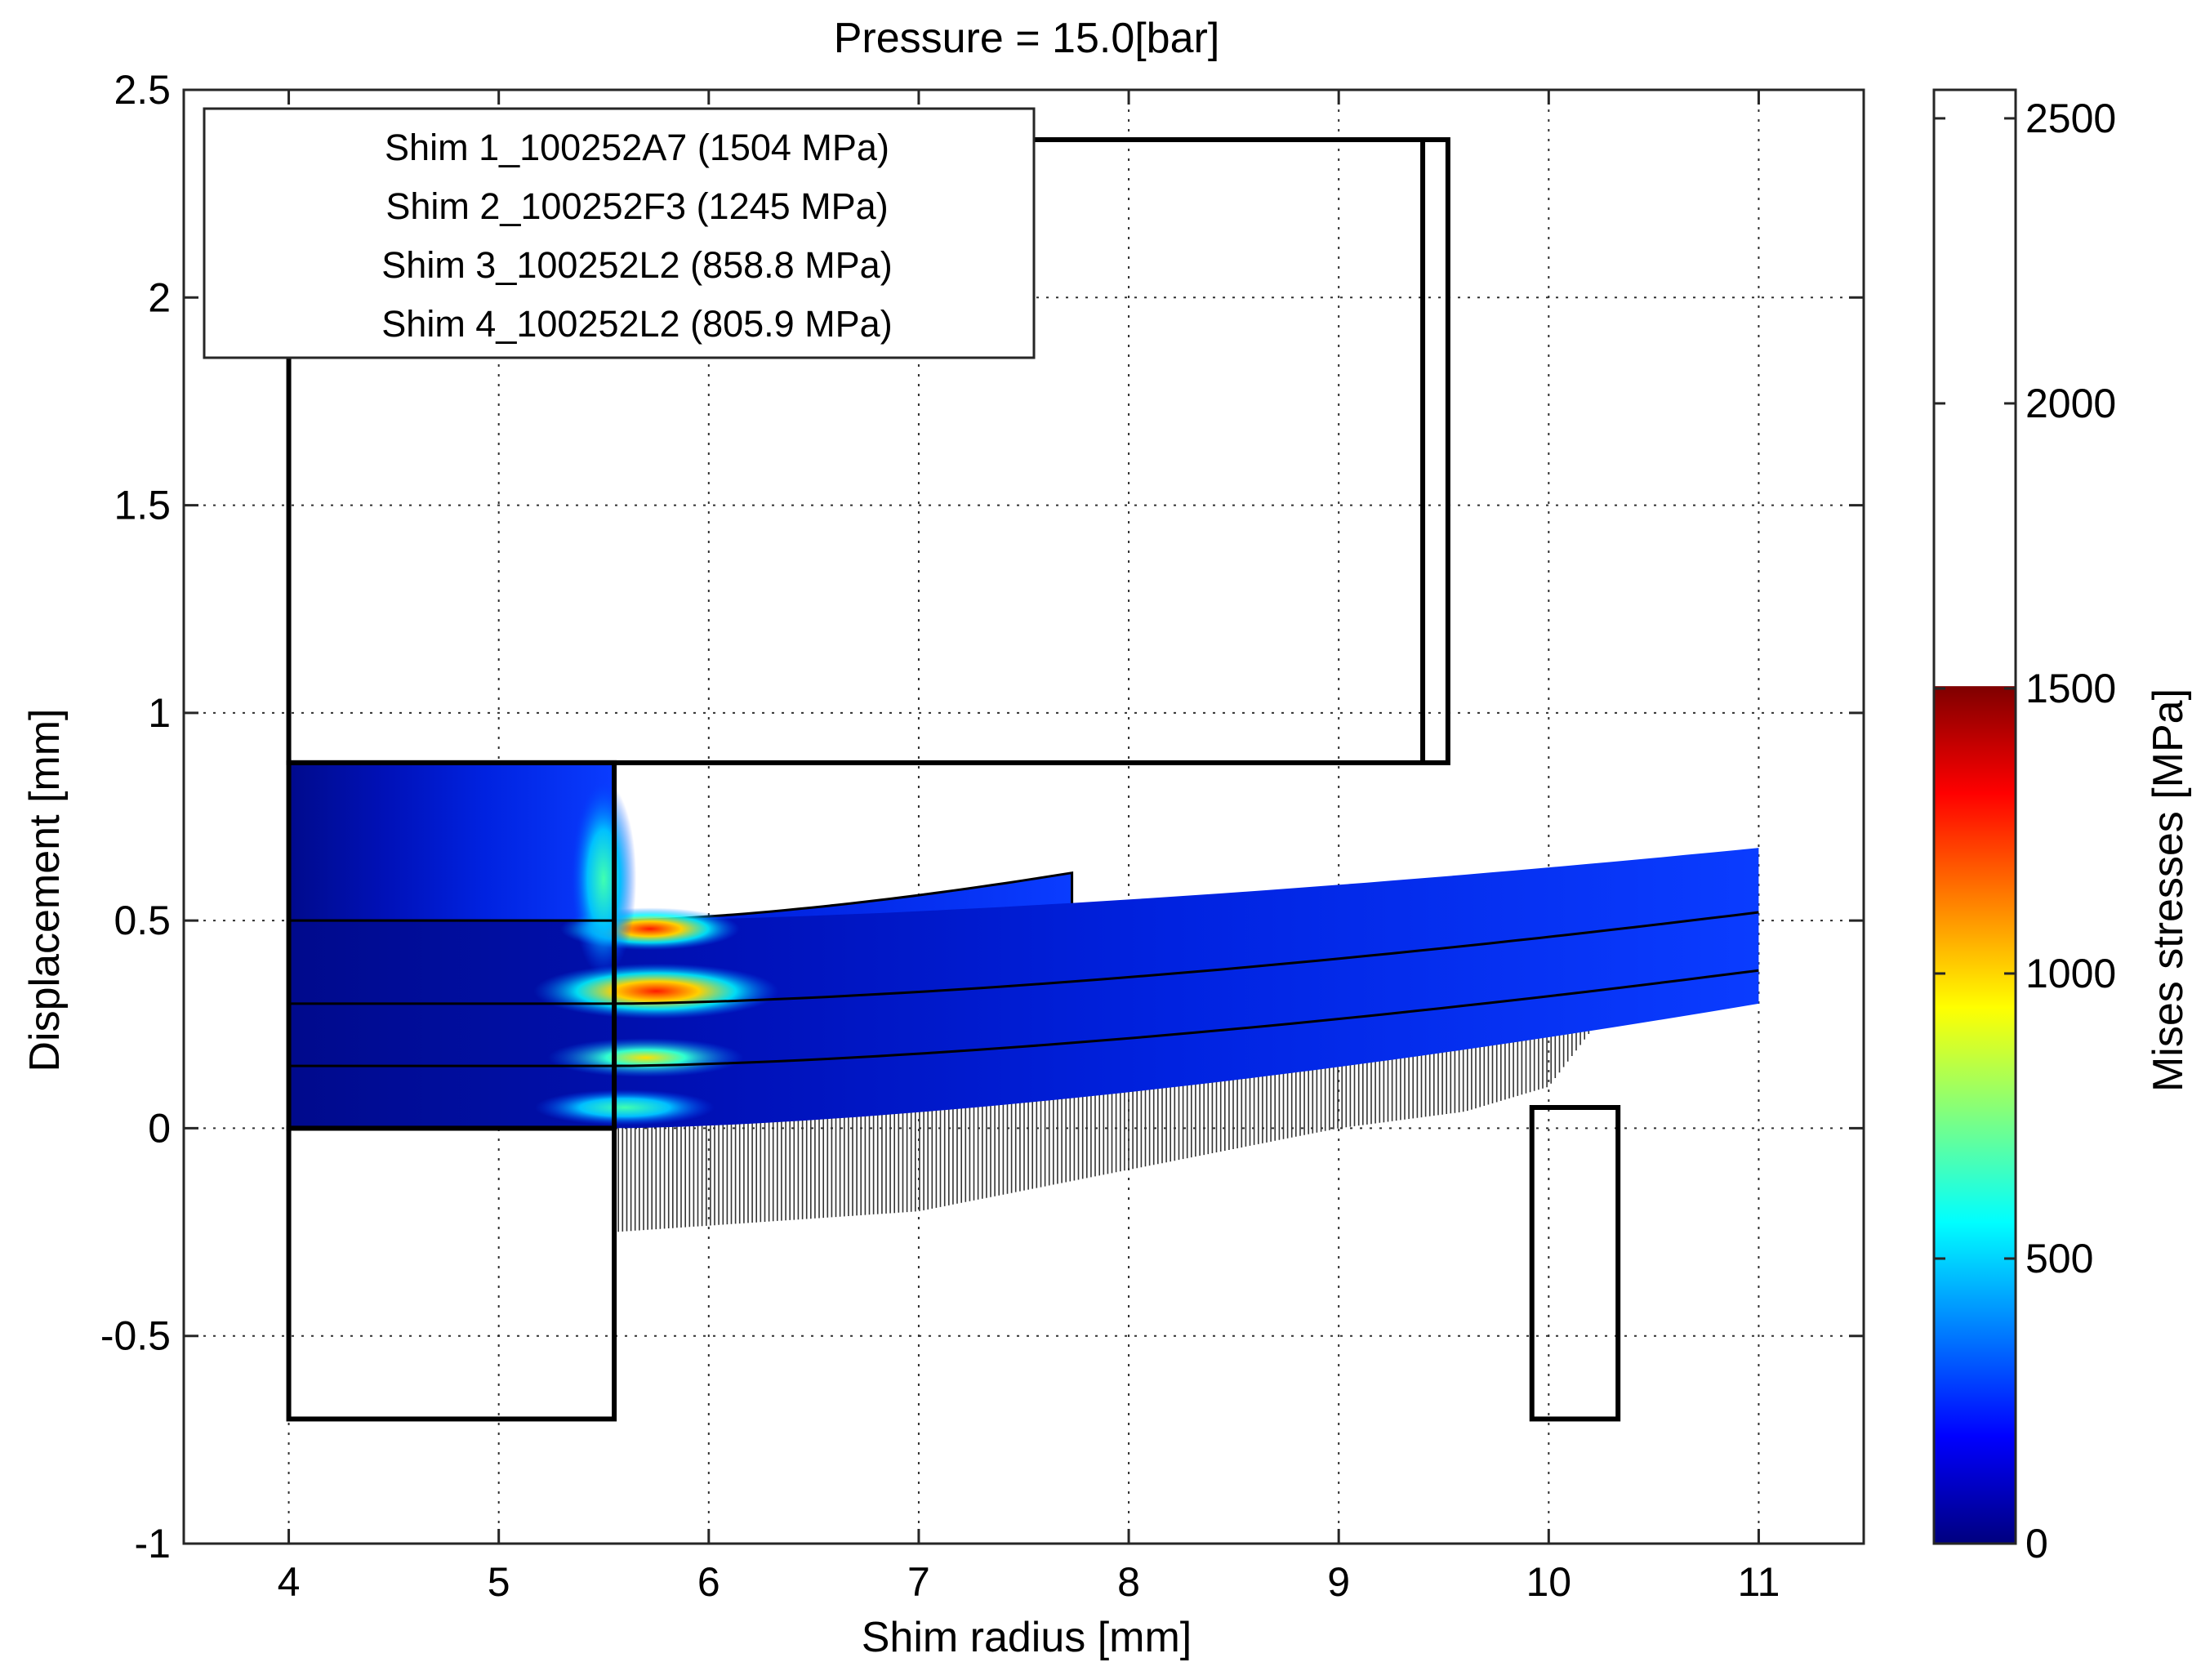 This screenshot has height=1680, width=2201. I want to click on y-tick-label: 0.5, so click(142, 921).